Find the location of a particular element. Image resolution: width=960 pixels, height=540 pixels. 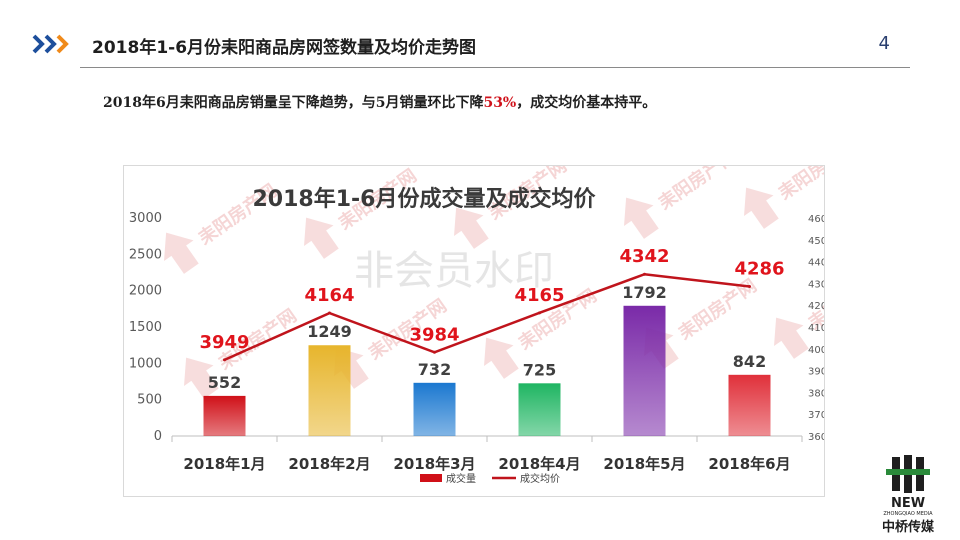

chart-legend: 成交量 成交均价 is located at coordinates (490, 478).